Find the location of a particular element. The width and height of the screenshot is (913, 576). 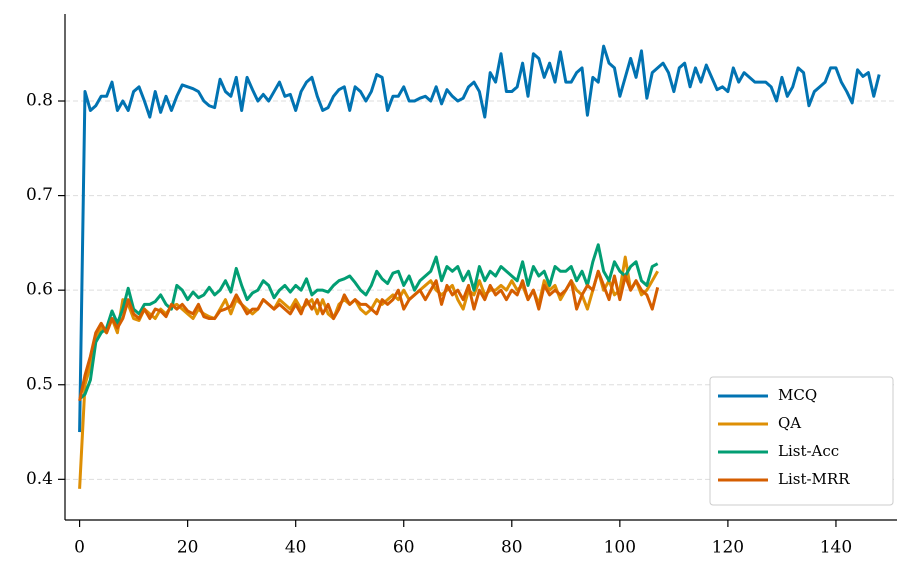

y-tick-label: 0.5 is located at coordinates (39, 384).